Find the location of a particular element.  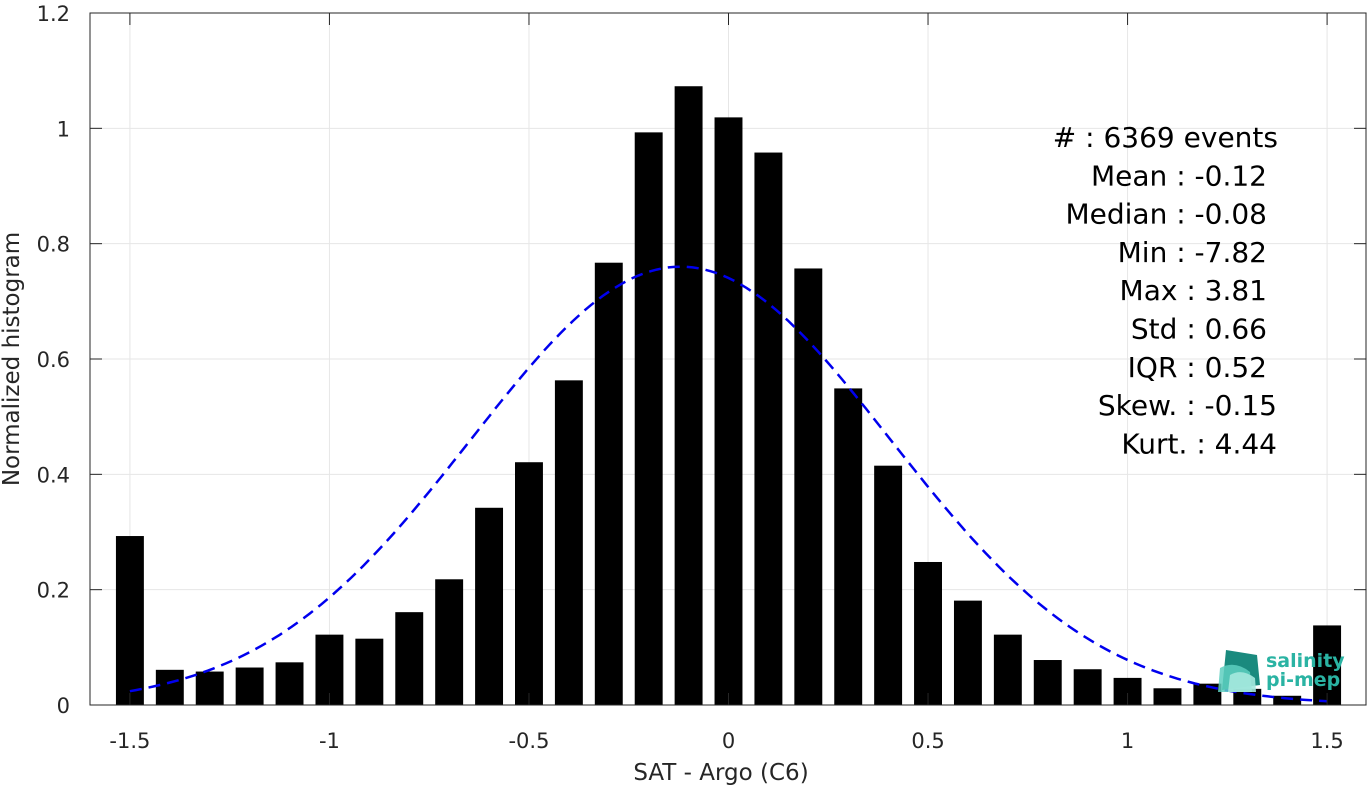

x-tick-label: 1 is located at coordinates (1127, 741).